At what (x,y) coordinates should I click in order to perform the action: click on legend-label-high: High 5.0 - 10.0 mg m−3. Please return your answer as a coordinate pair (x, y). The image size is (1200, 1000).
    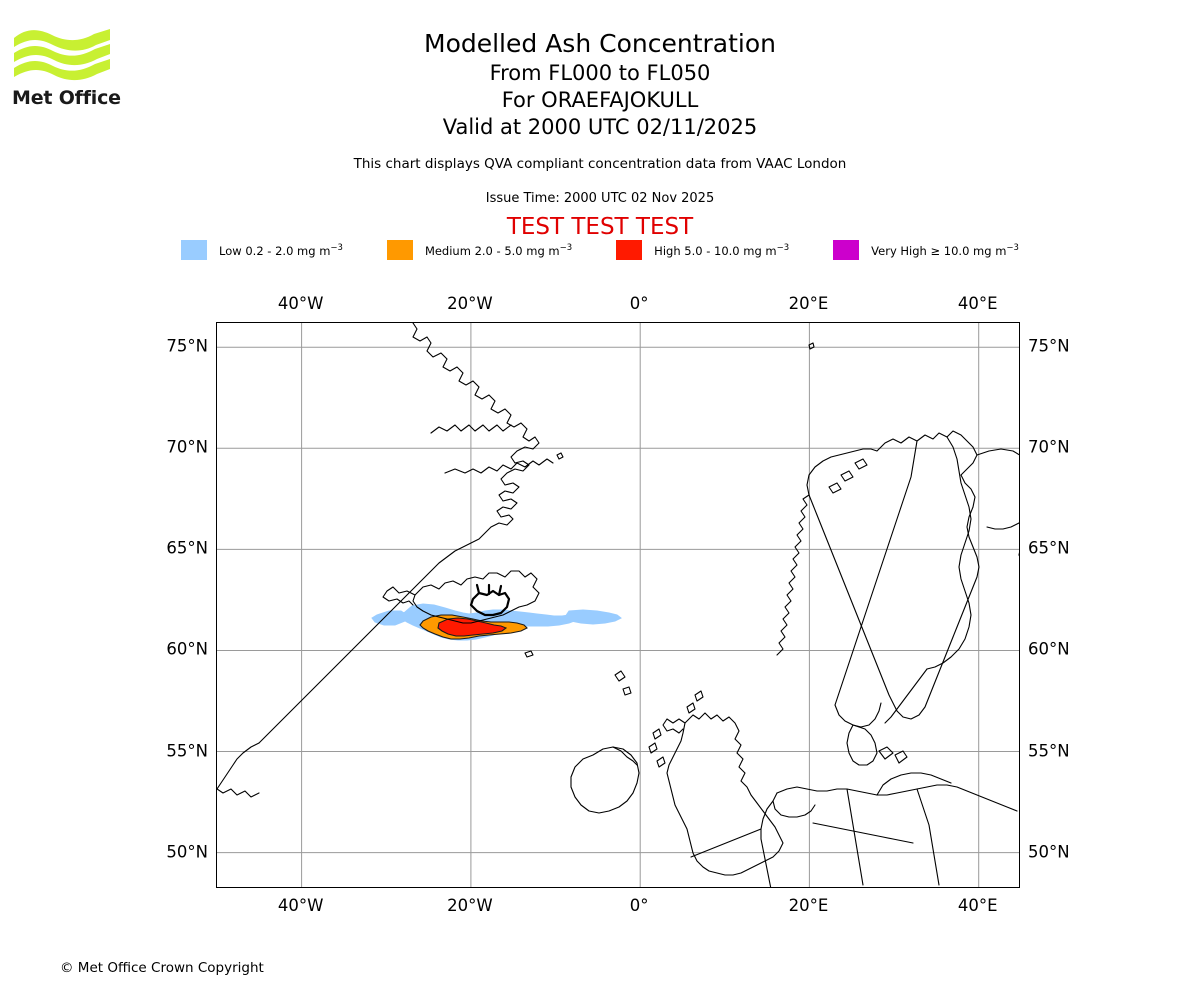
    Looking at the image, I should click on (722, 250).